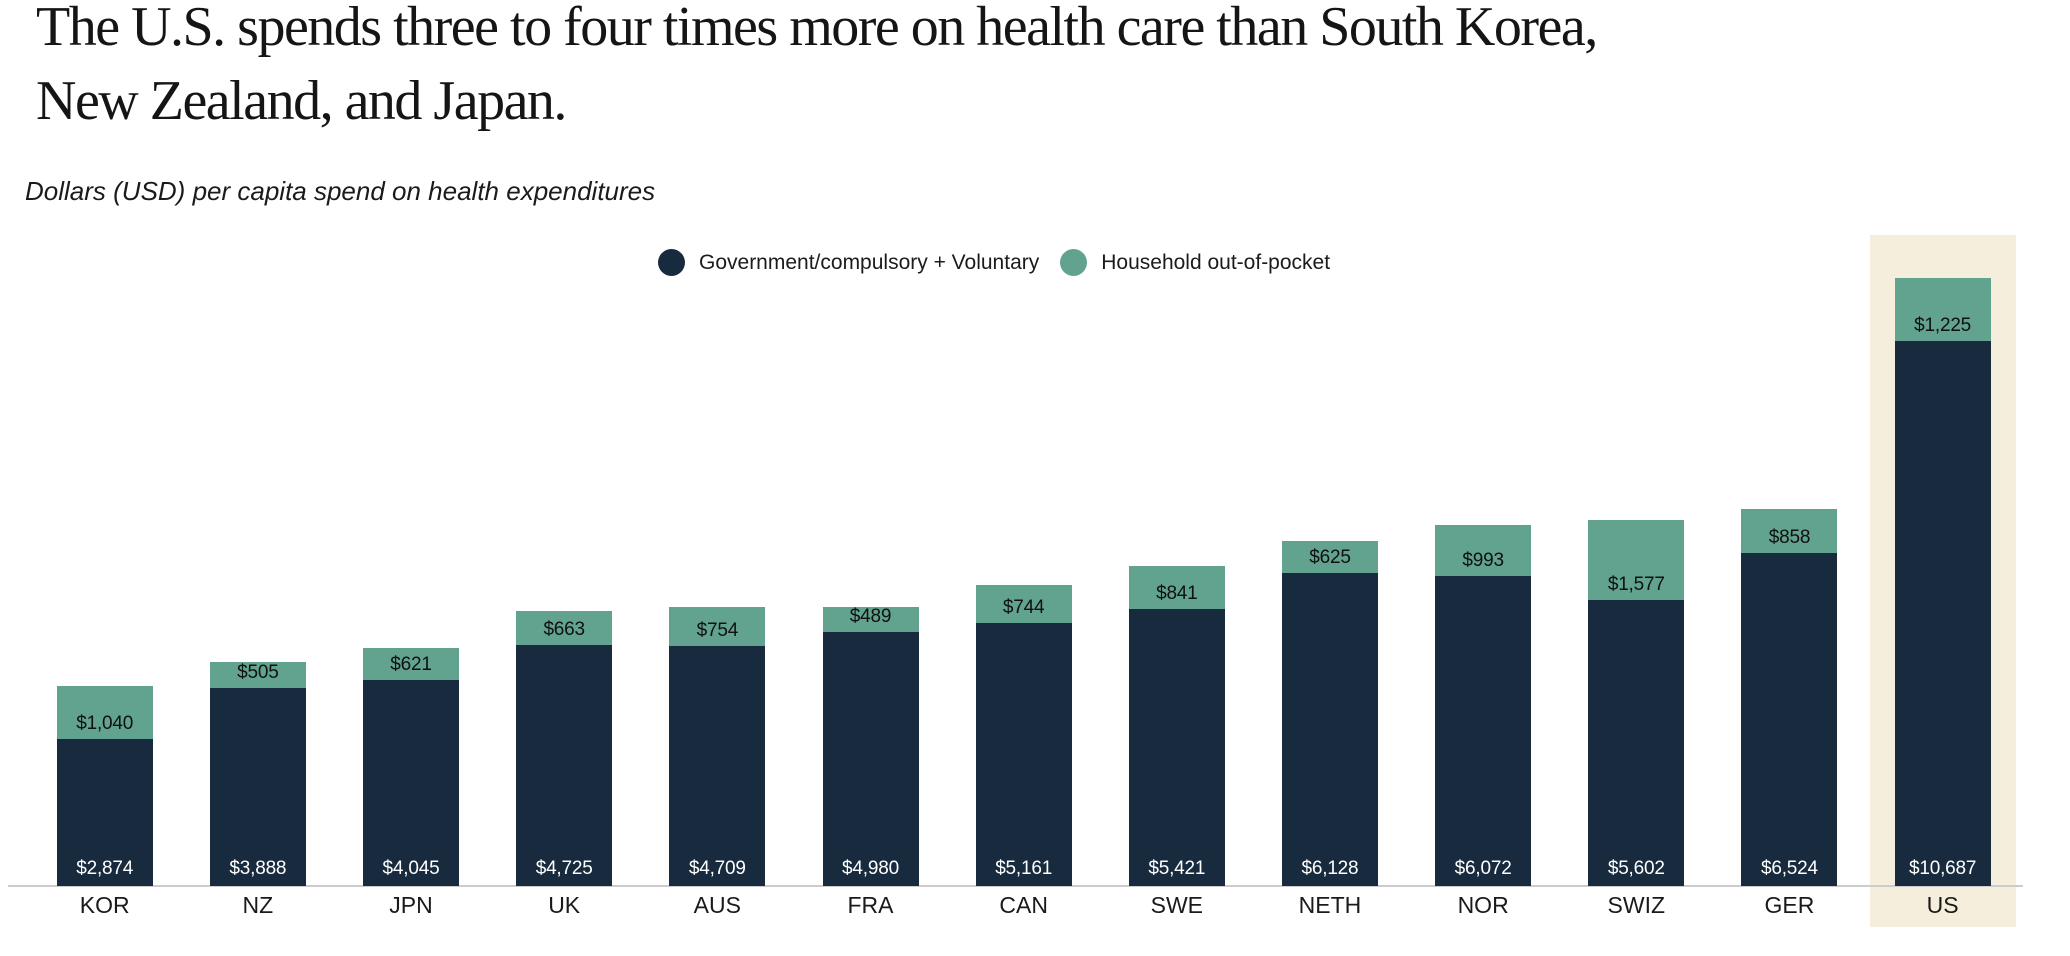  What do you see at coordinates (1636, 743) in the screenshot?
I see `bar-segment-government-SWIZ: $5,602` at bounding box center [1636, 743].